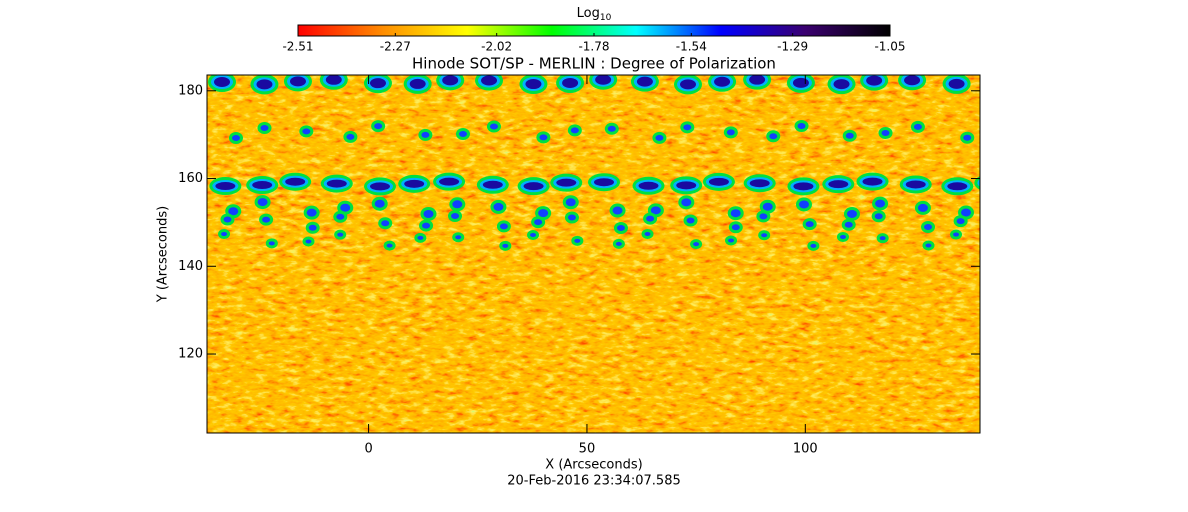 Image resolution: width=1188 pixels, height=512 pixels. I want to click on y-tick-label: 160, so click(190, 178).